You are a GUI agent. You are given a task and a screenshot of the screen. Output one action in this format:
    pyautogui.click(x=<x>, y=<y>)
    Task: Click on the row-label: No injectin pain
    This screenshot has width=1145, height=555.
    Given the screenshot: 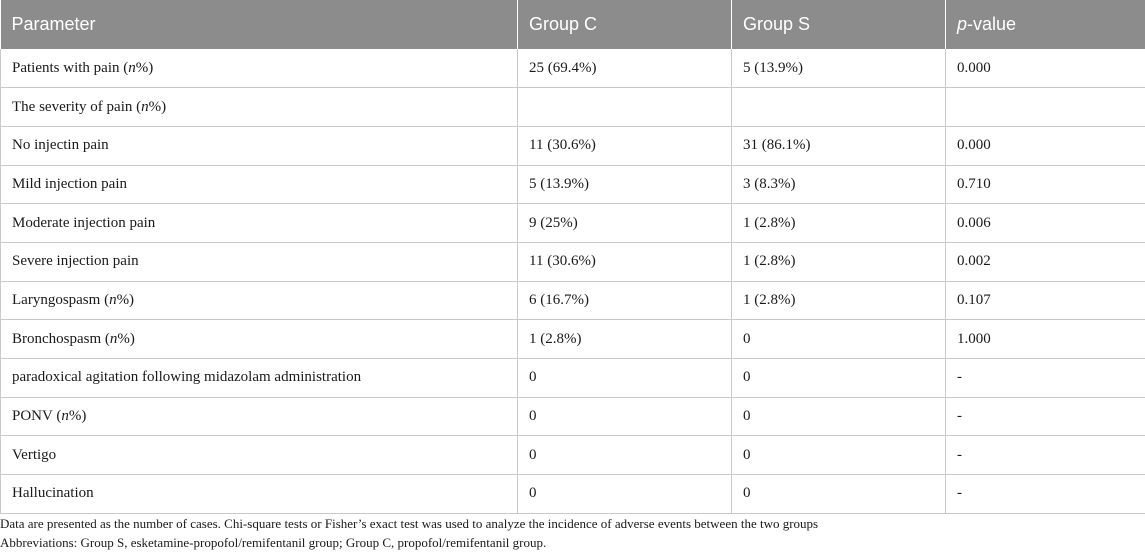 What is the action you would take?
    pyautogui.click(x=259, y=146)
    